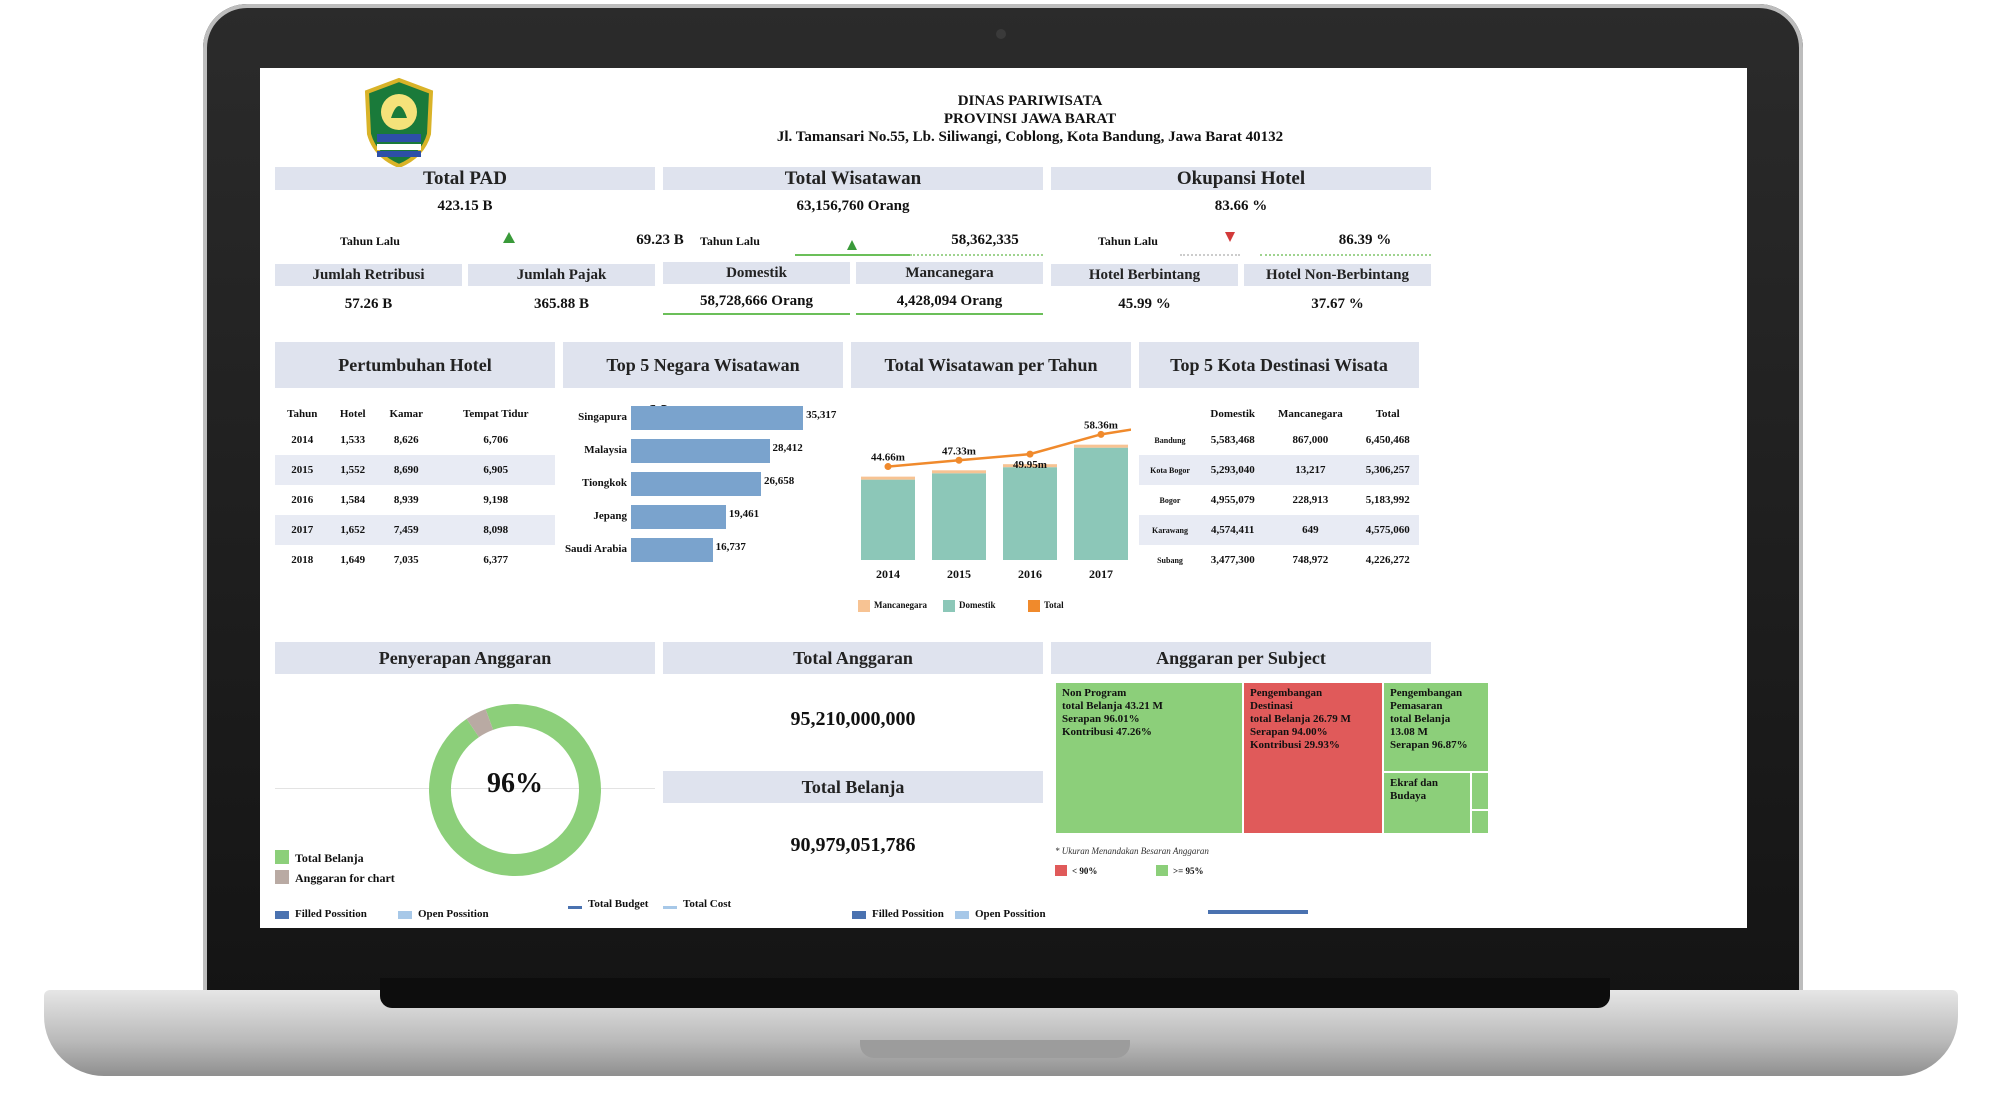  What do you see at coordinates (1232, 414) in the screenshot?
I see `column-header: Domestik` at bounding box center [1232, 414].